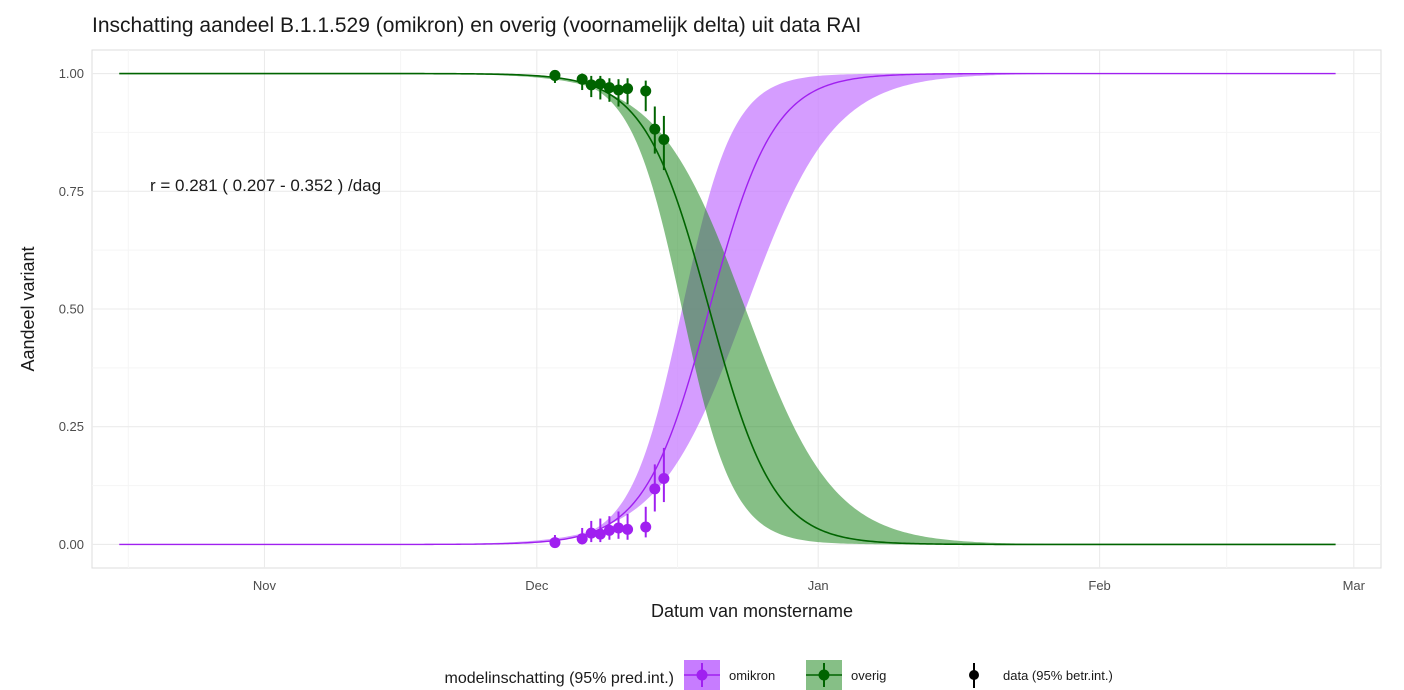 This screenshot has height=690, width=1404. What do you see at coordinates (1354, 585) in the screenshot?
I see `x-tick-label: Mar` at bounding box center [1354, 585].